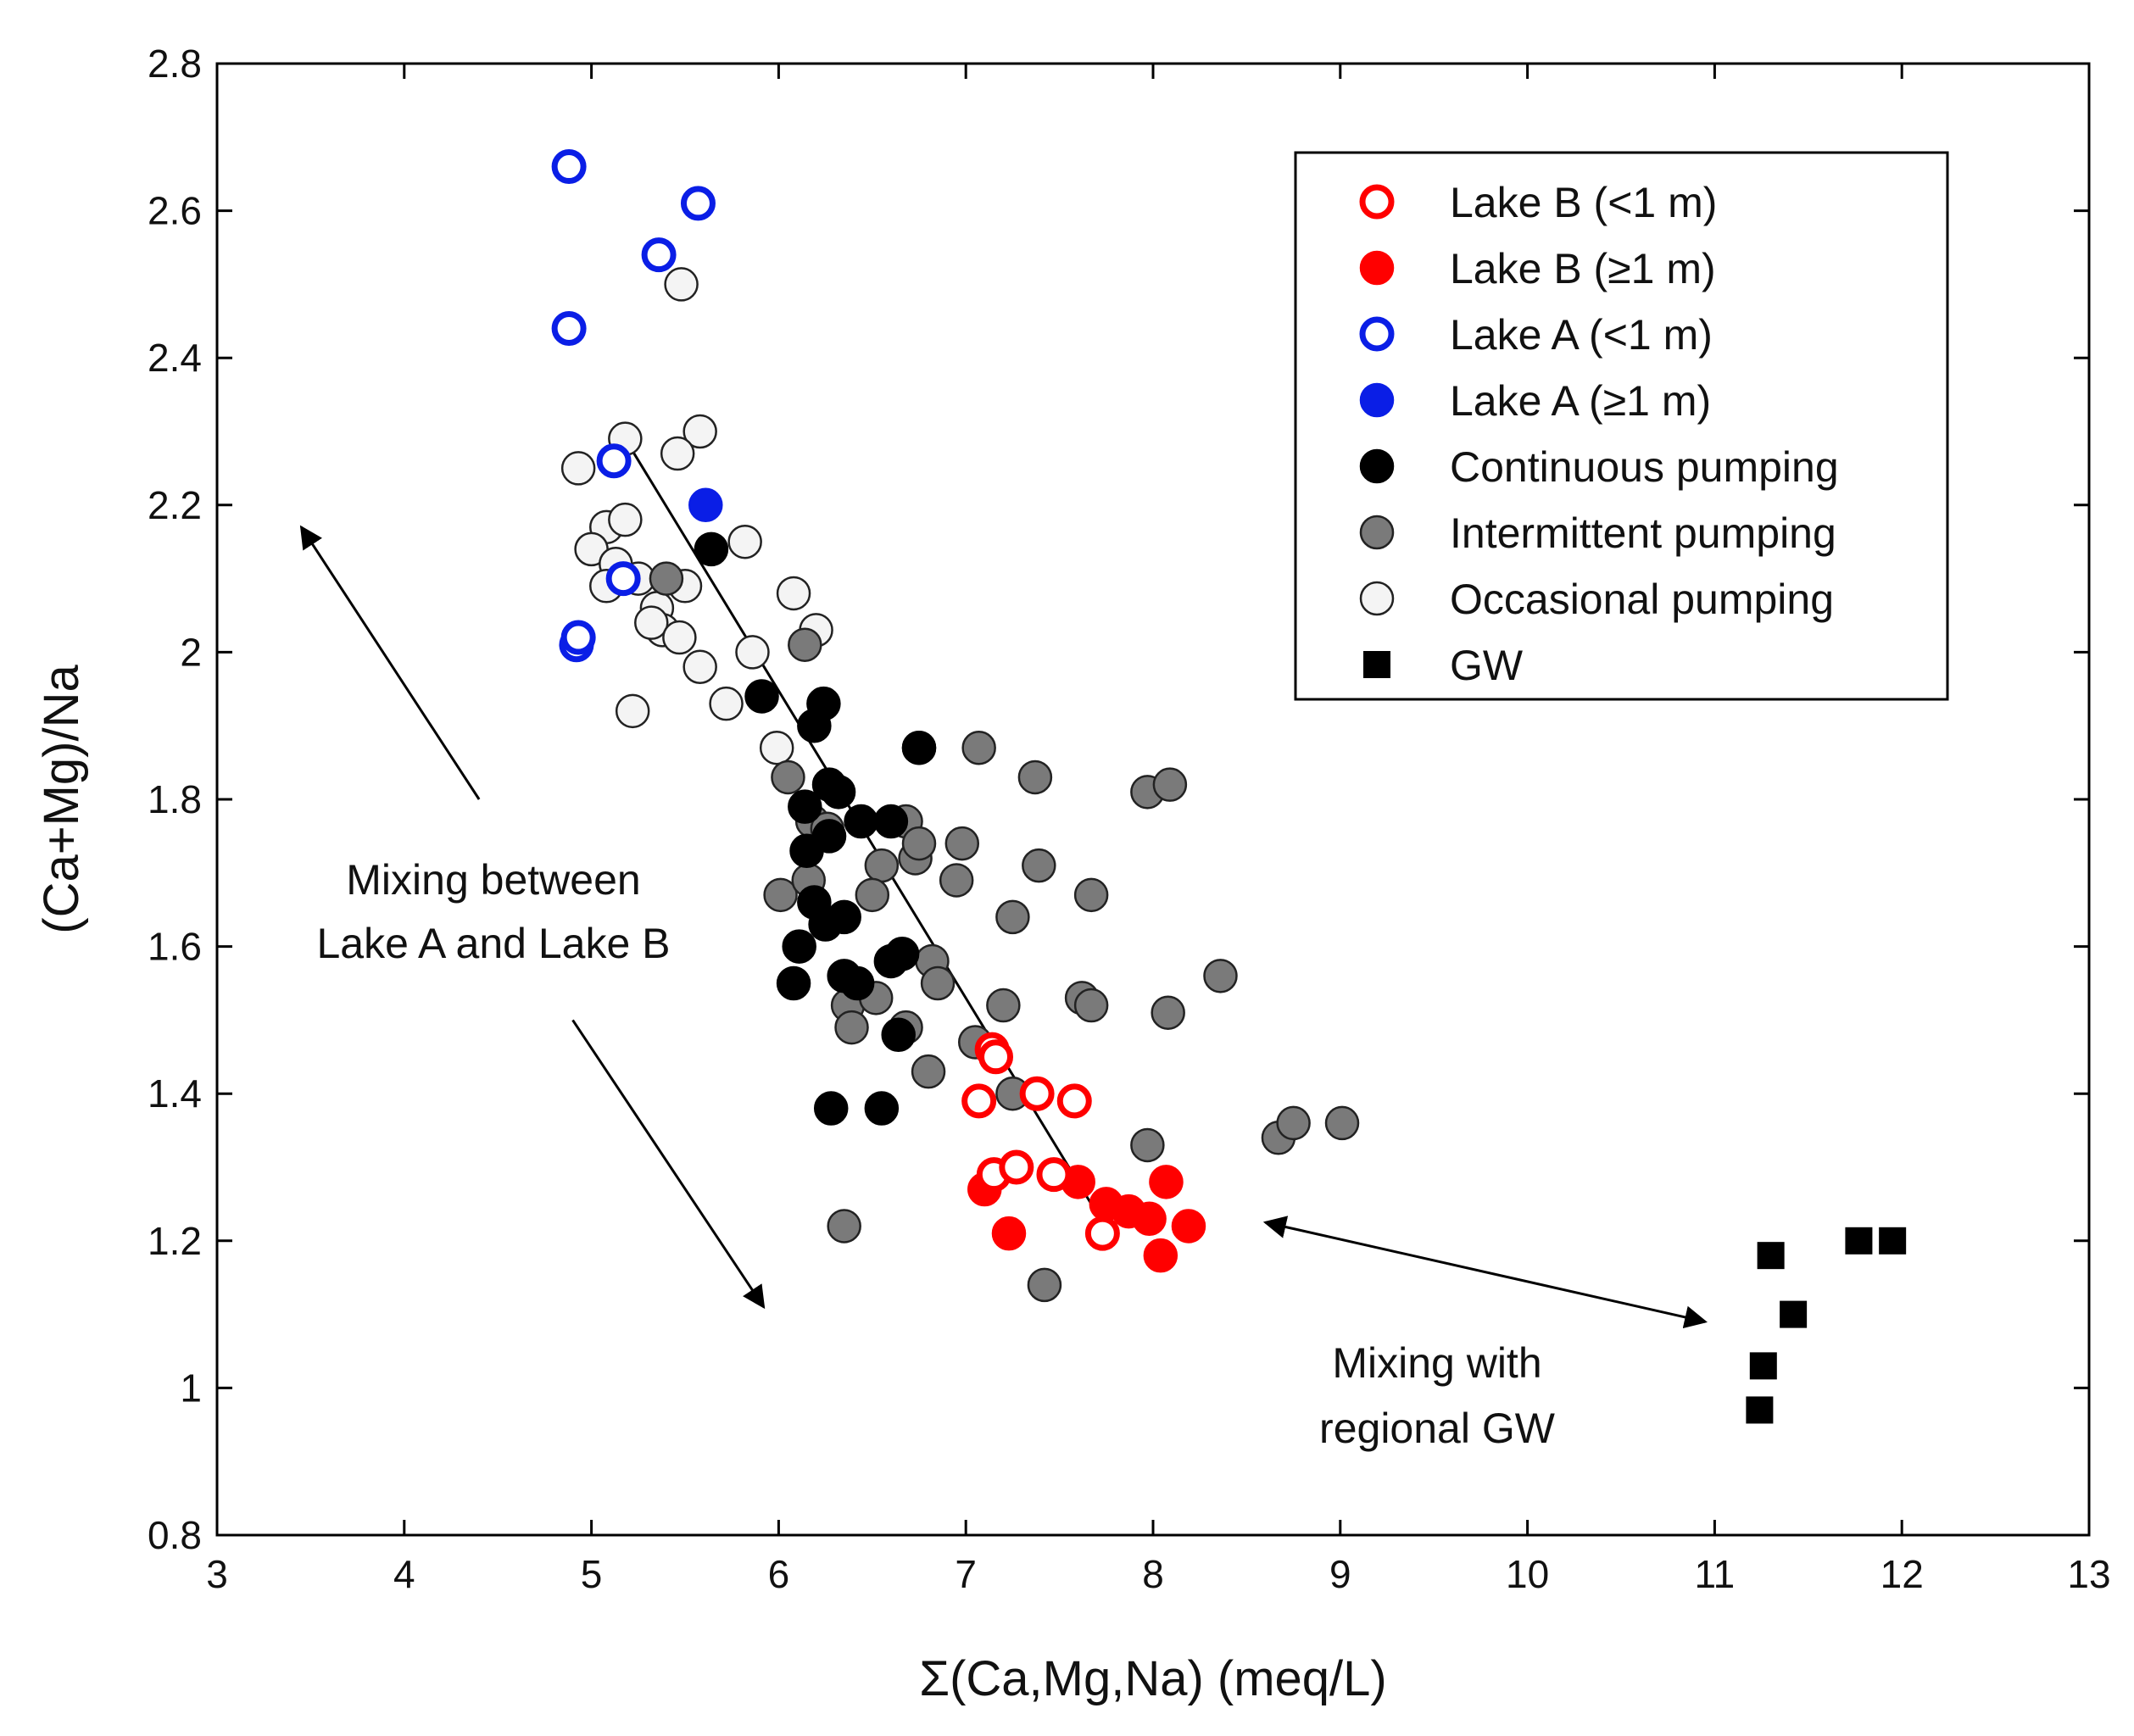 Image resolution: width=2134 pixels, height=1736 pixels. What do you see at coordinates (1040, 1141) in the screenshot?
I see `series-lake-b-lt1-m` at bounding box center [1040, 1141].